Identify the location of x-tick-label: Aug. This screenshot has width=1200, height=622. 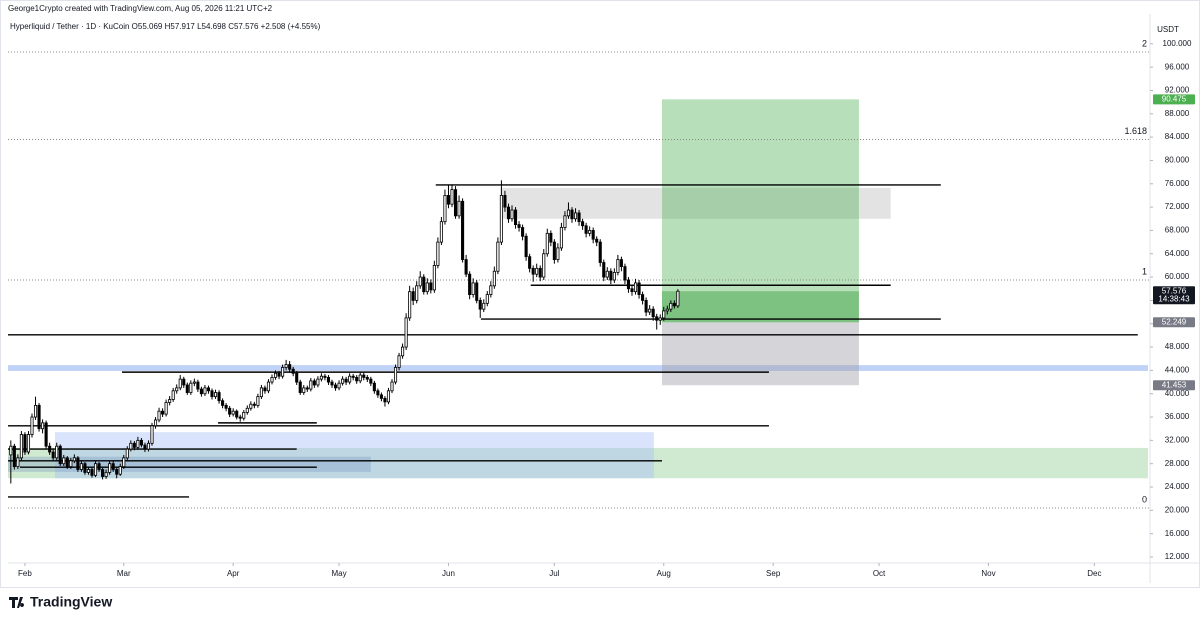
(664, 573).